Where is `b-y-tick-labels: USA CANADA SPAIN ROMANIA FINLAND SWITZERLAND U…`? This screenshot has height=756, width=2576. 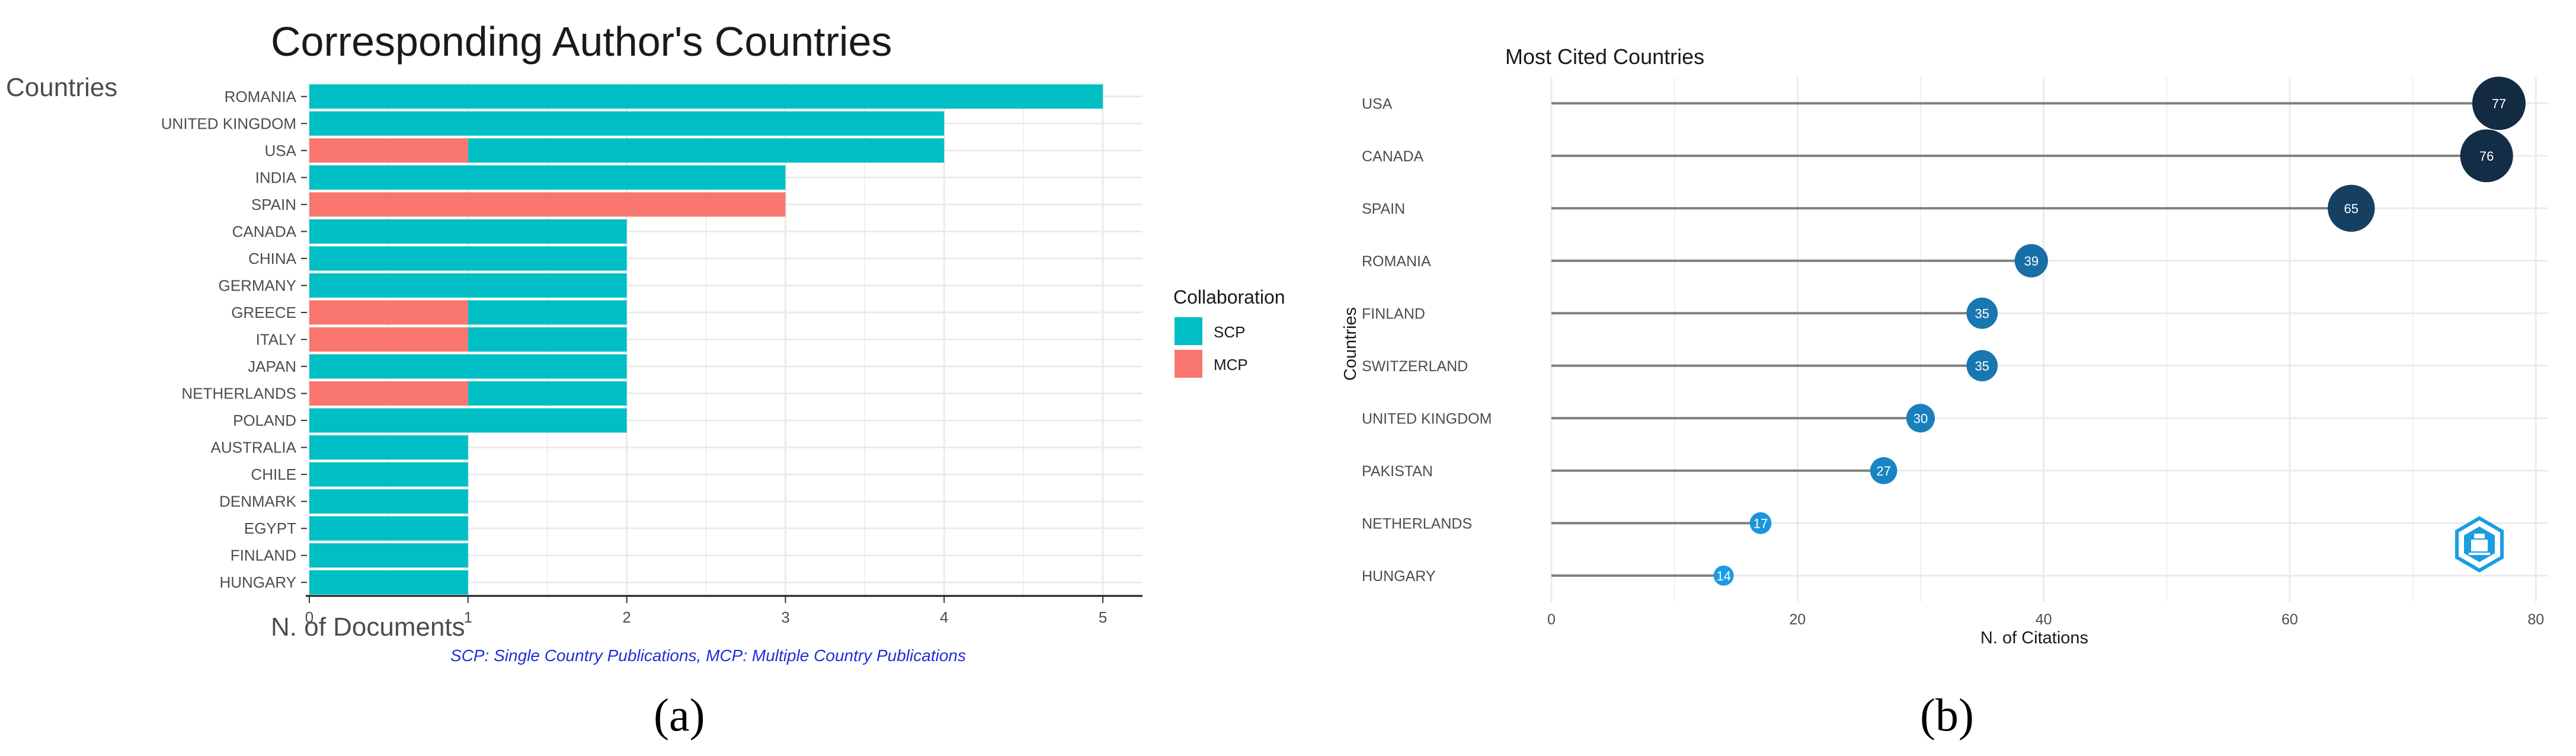 b-y-tick-labels: USA CANADA SPAIN ROMANIA FINLAND SWITZERLAND U… is located at coordinates (1427, 340).